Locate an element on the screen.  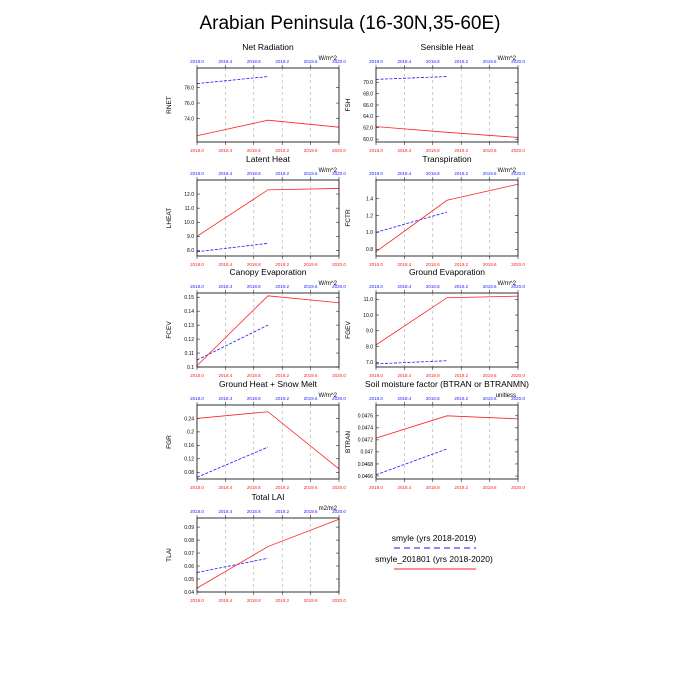
panel-title: Latent Heat is located at coordinates (268, 159).